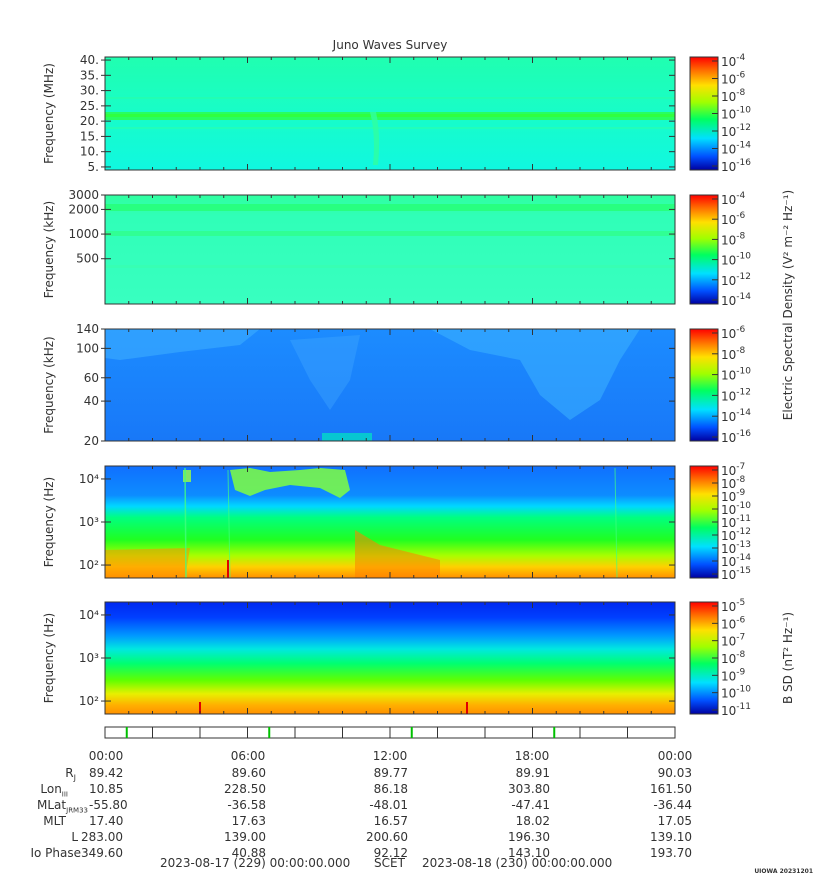  I want to click on panel-4-axes: 10² 10³ 10⁴ Frequency (Hz), so click(359, 522).